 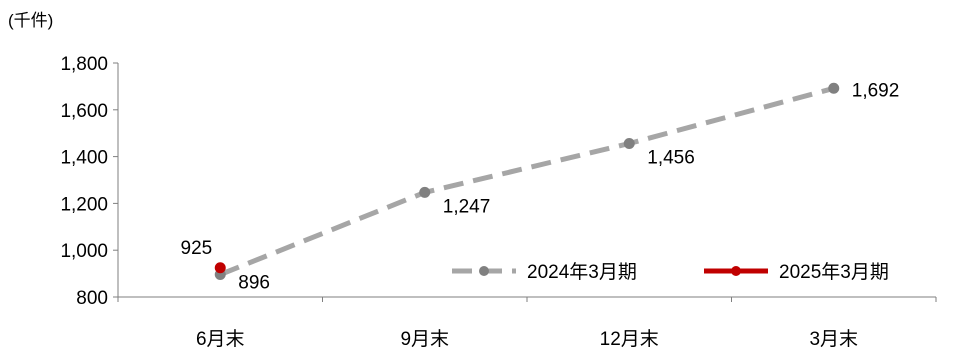 I want to click on data-label: 1,247, so click(x=467, y=206).